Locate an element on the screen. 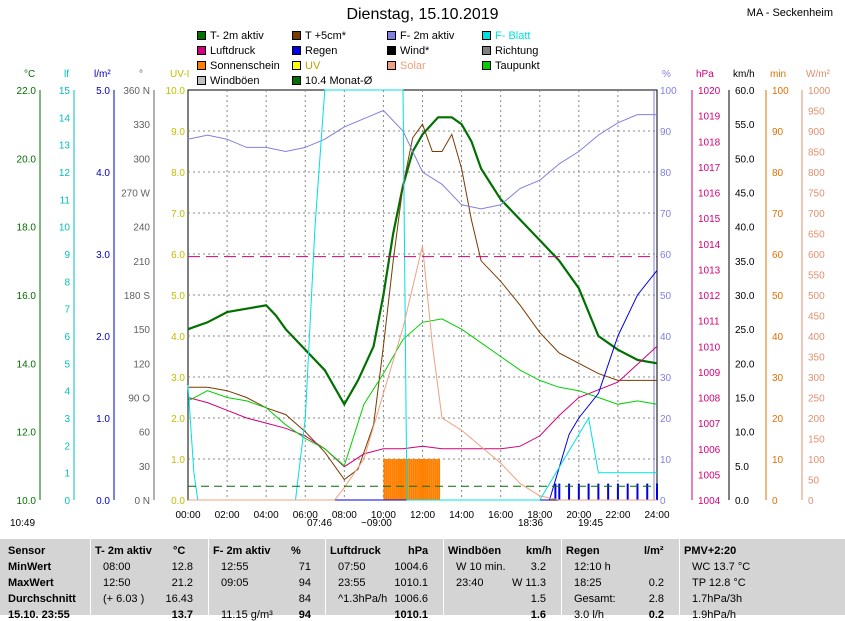 The height and width of the screenshot is (621, 845). stats-header: T- 2m aktiv is located at coordinates (123, 551).